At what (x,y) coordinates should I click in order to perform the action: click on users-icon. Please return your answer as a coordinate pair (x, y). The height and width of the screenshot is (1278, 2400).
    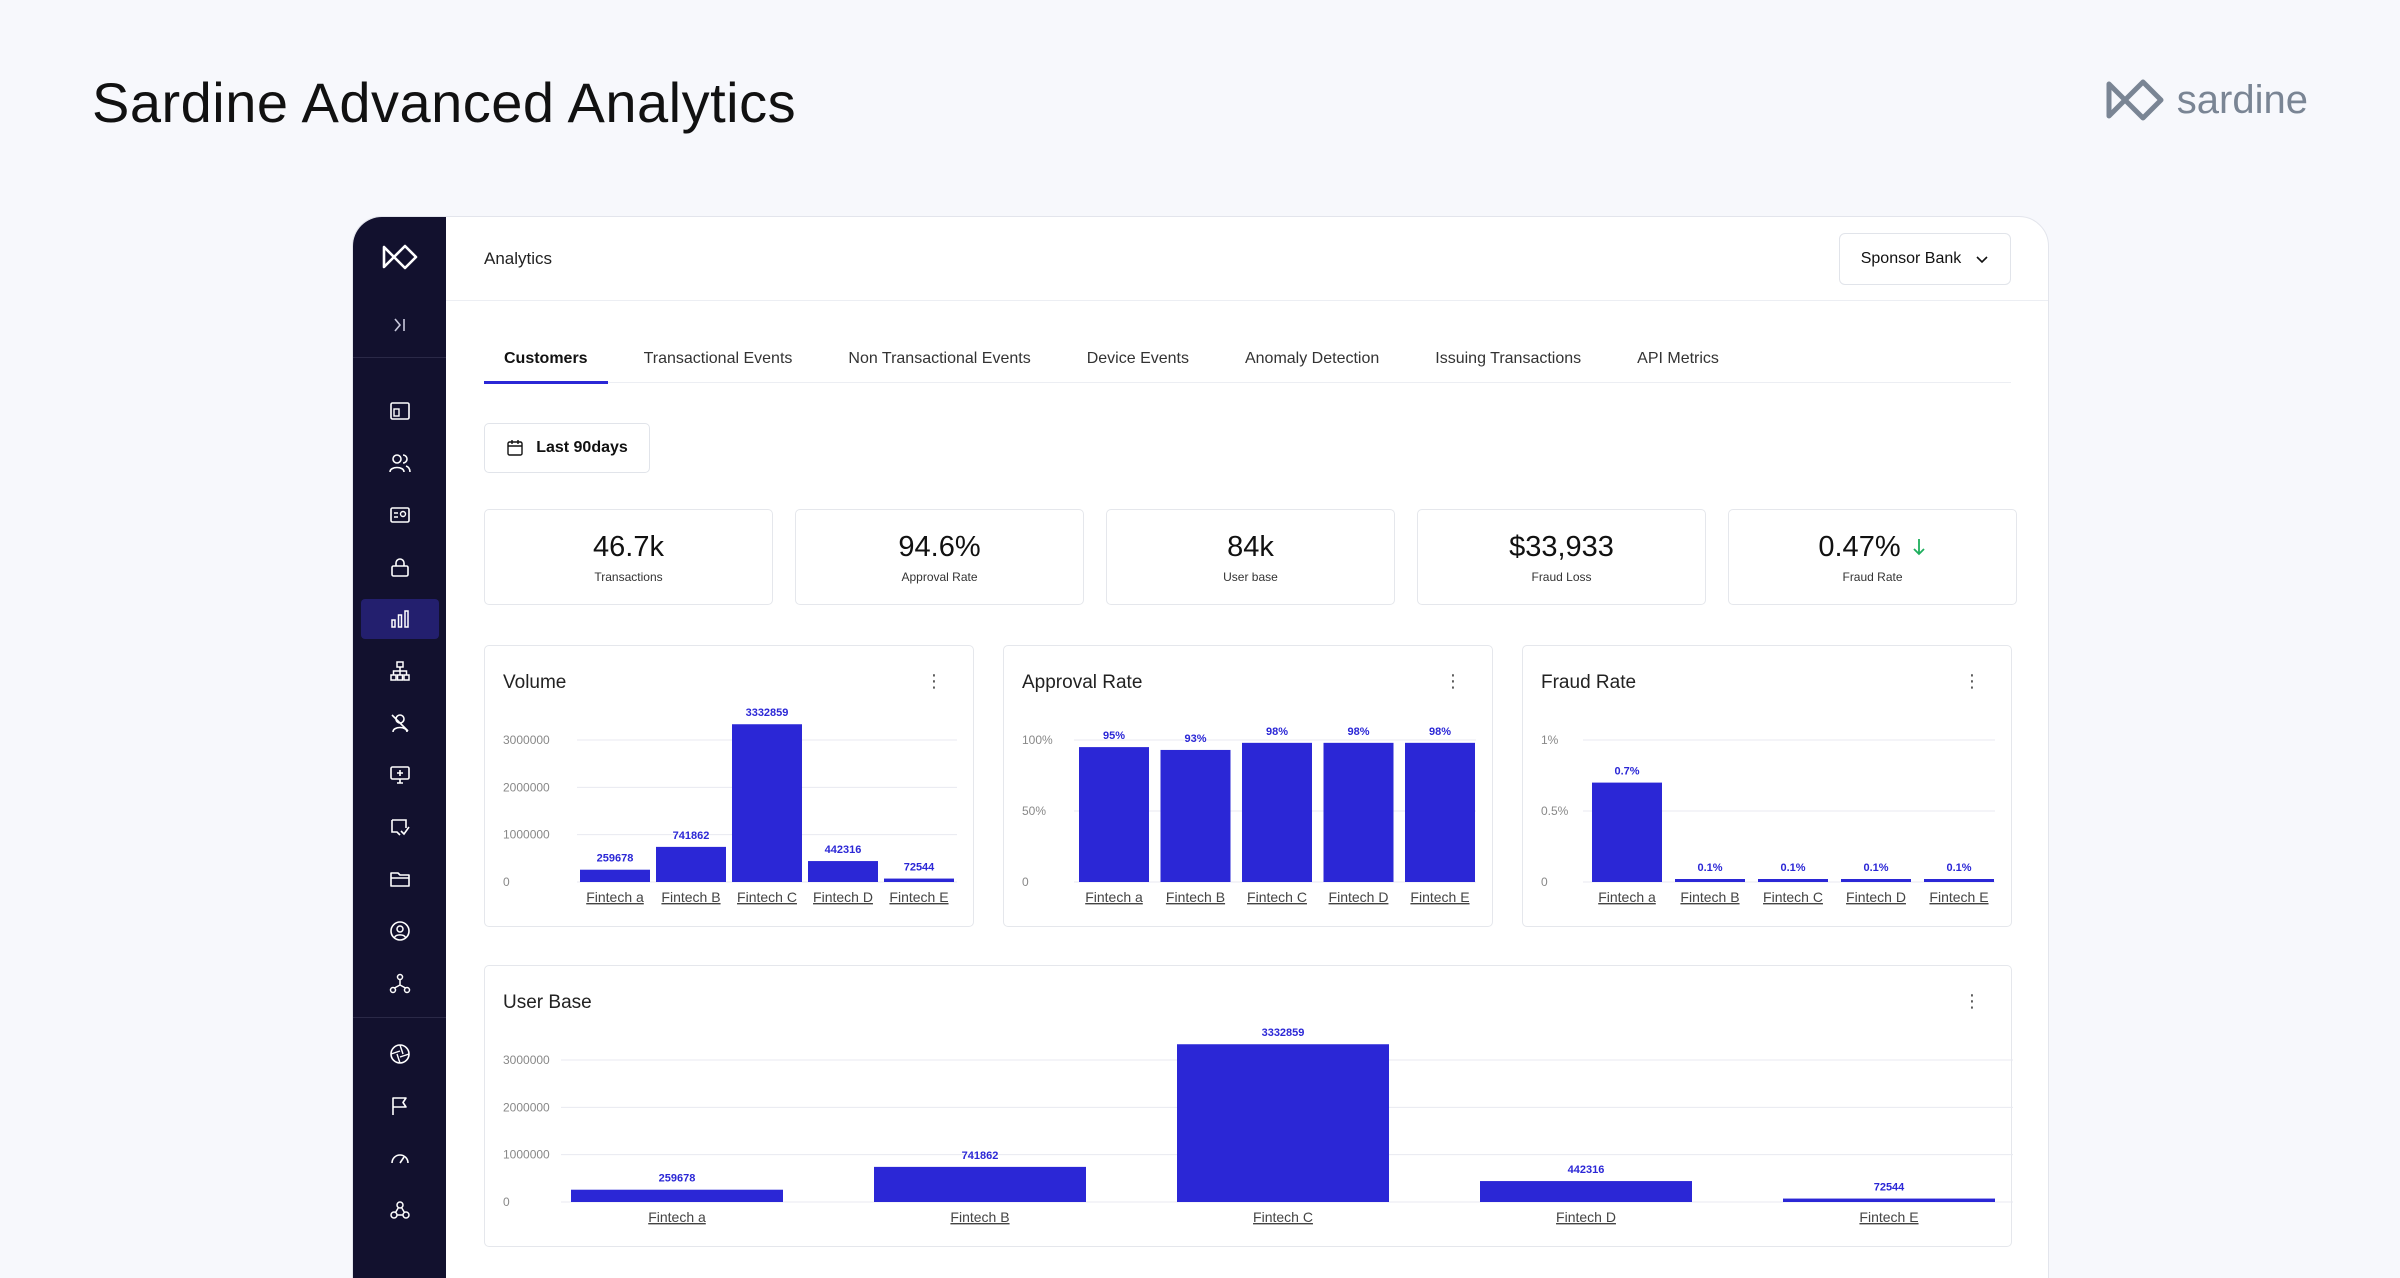
    Looking at the image, I should click on (400, 463).